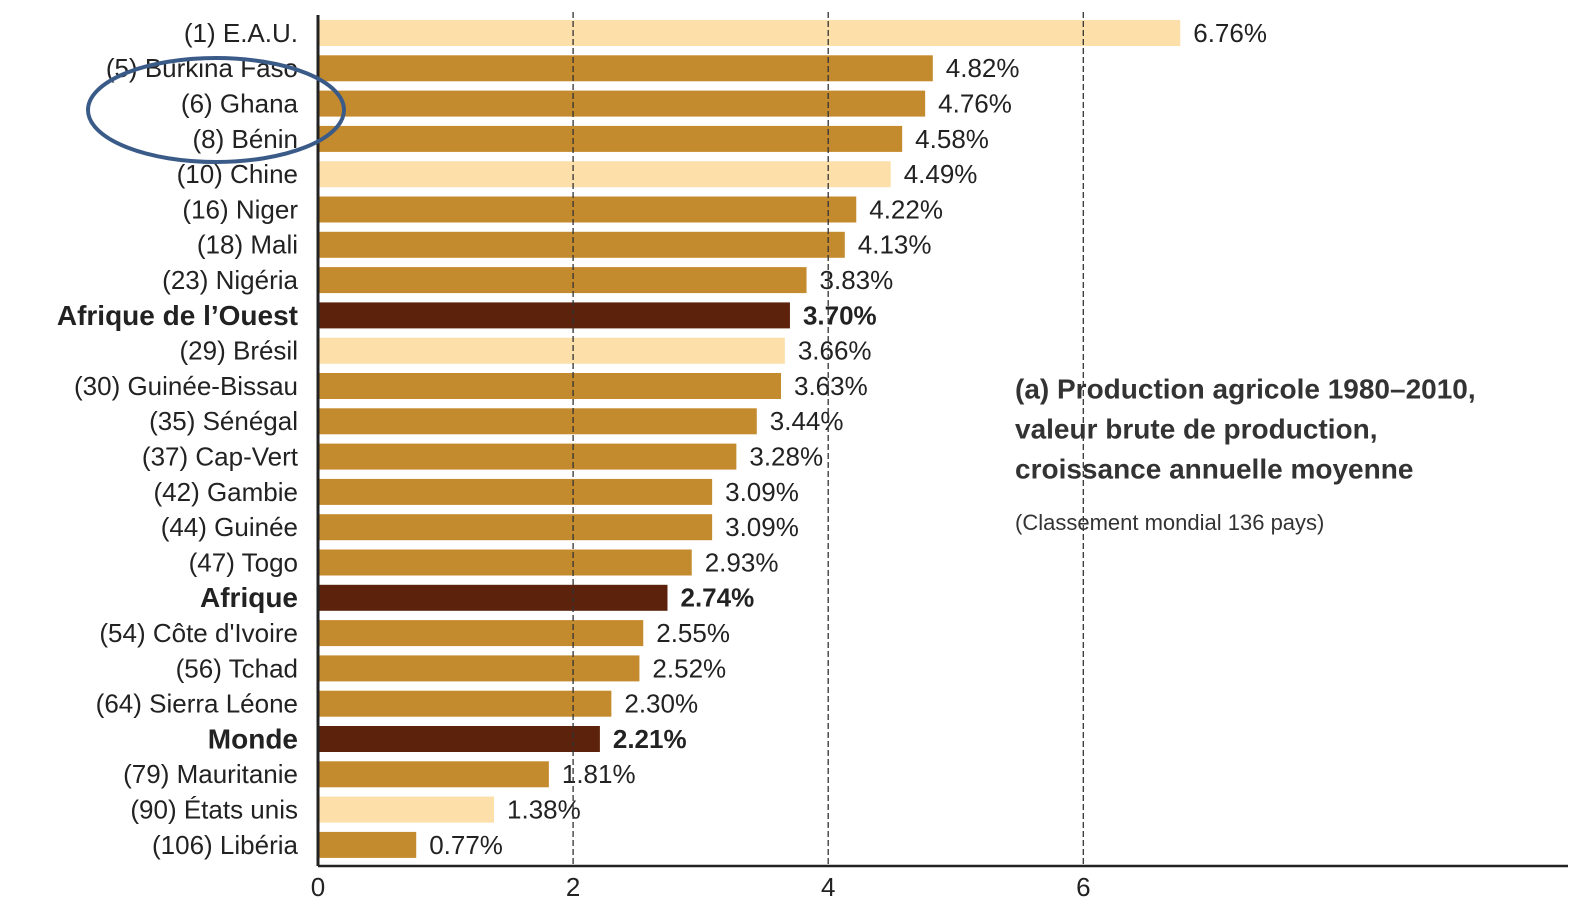  Describe the element at coordinates (828, 887) in the screenshot. I see `x-tick-label: 4` at that location.